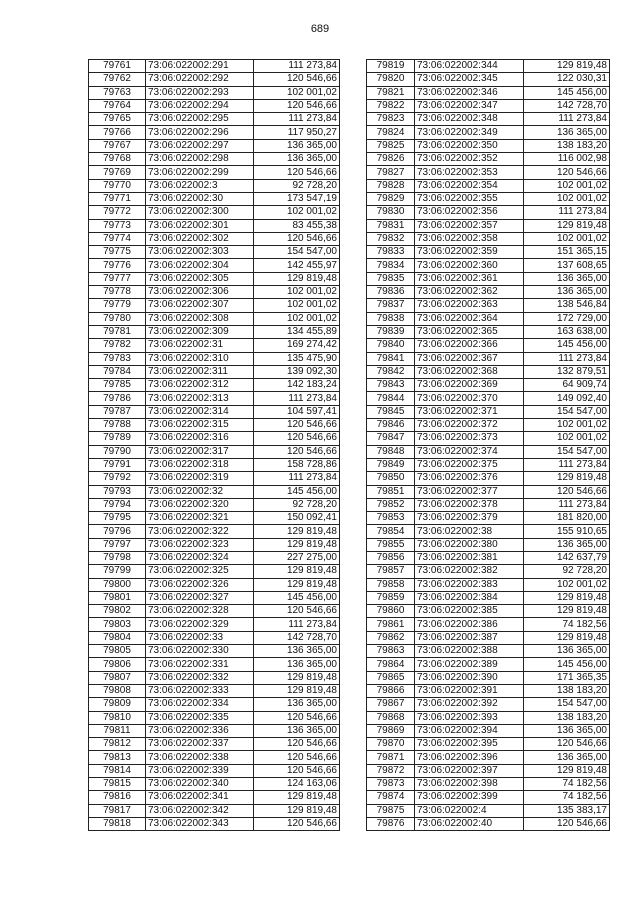  What do you see at coordinates (488, 558) in the screenshot?
I see `table-row: 79856 73:06:022002:381 142 637,79` at bounding box center [488, 558].